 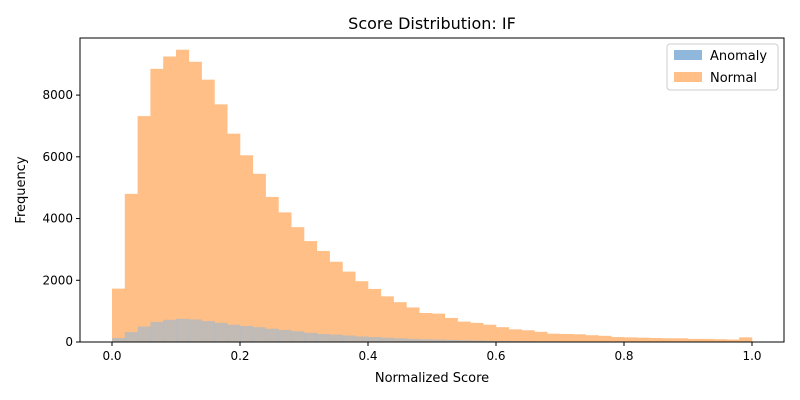 What do you see at coordinates (751, 356) in the screenshot?
I see `x-tick-label: 1.0` at bounding box center [751, 356].